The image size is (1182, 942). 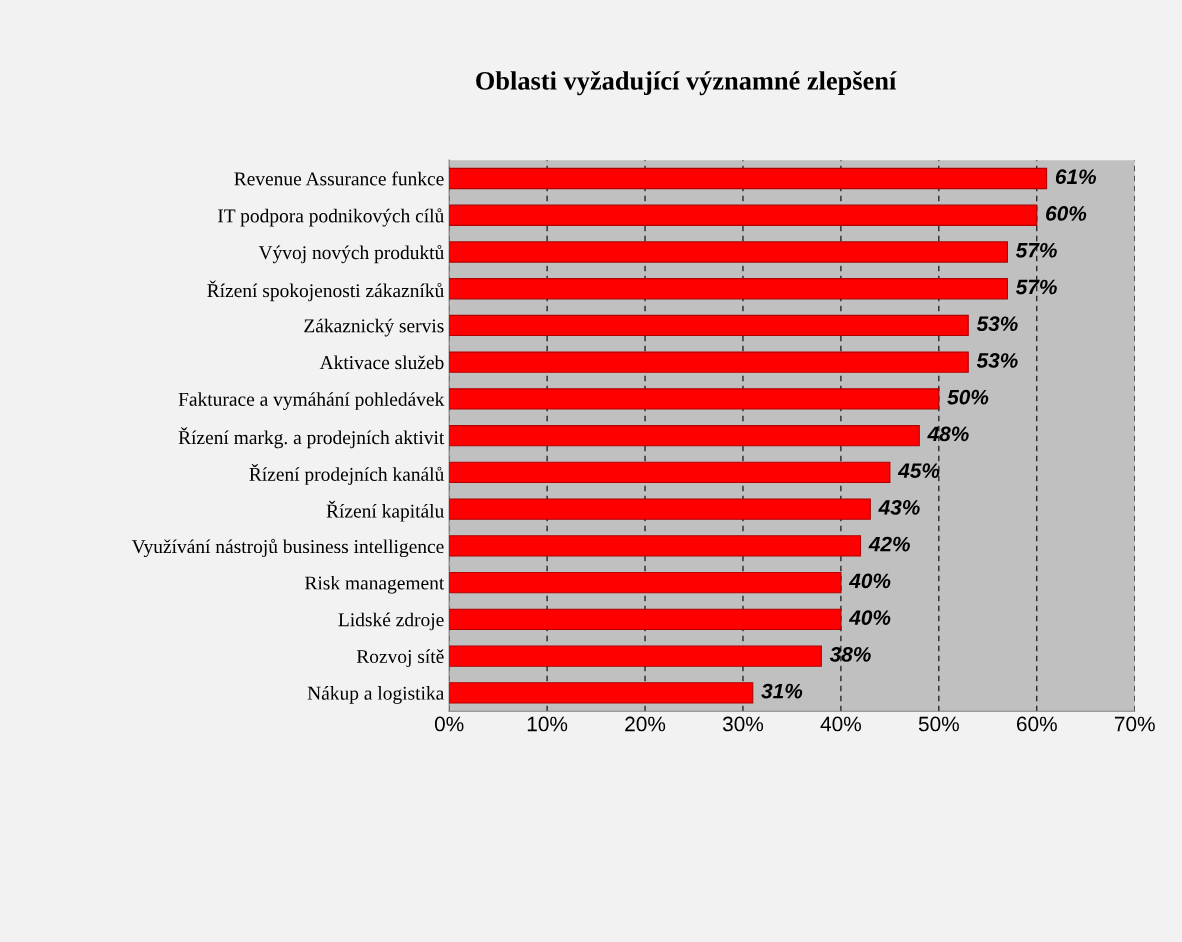 What do you see at coordinates (325, 291) in the screenshot?
I see `y-tick-label: Řízení spokojenosti zákazníků` at bounding box center [325, 291].